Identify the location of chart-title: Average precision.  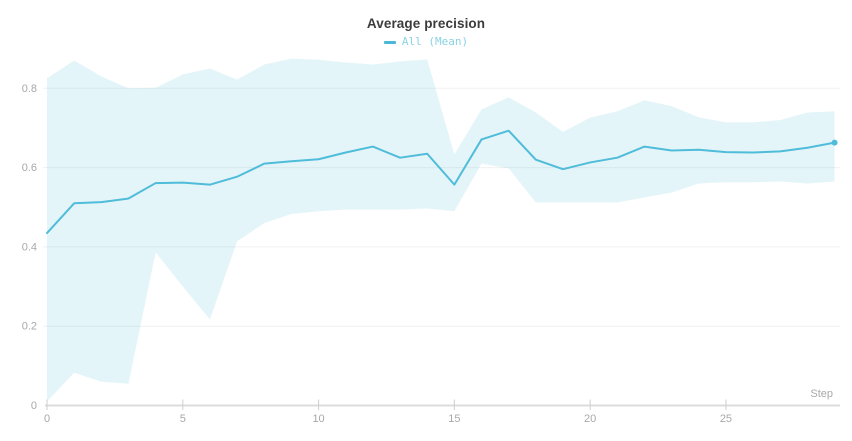
(426, 23).